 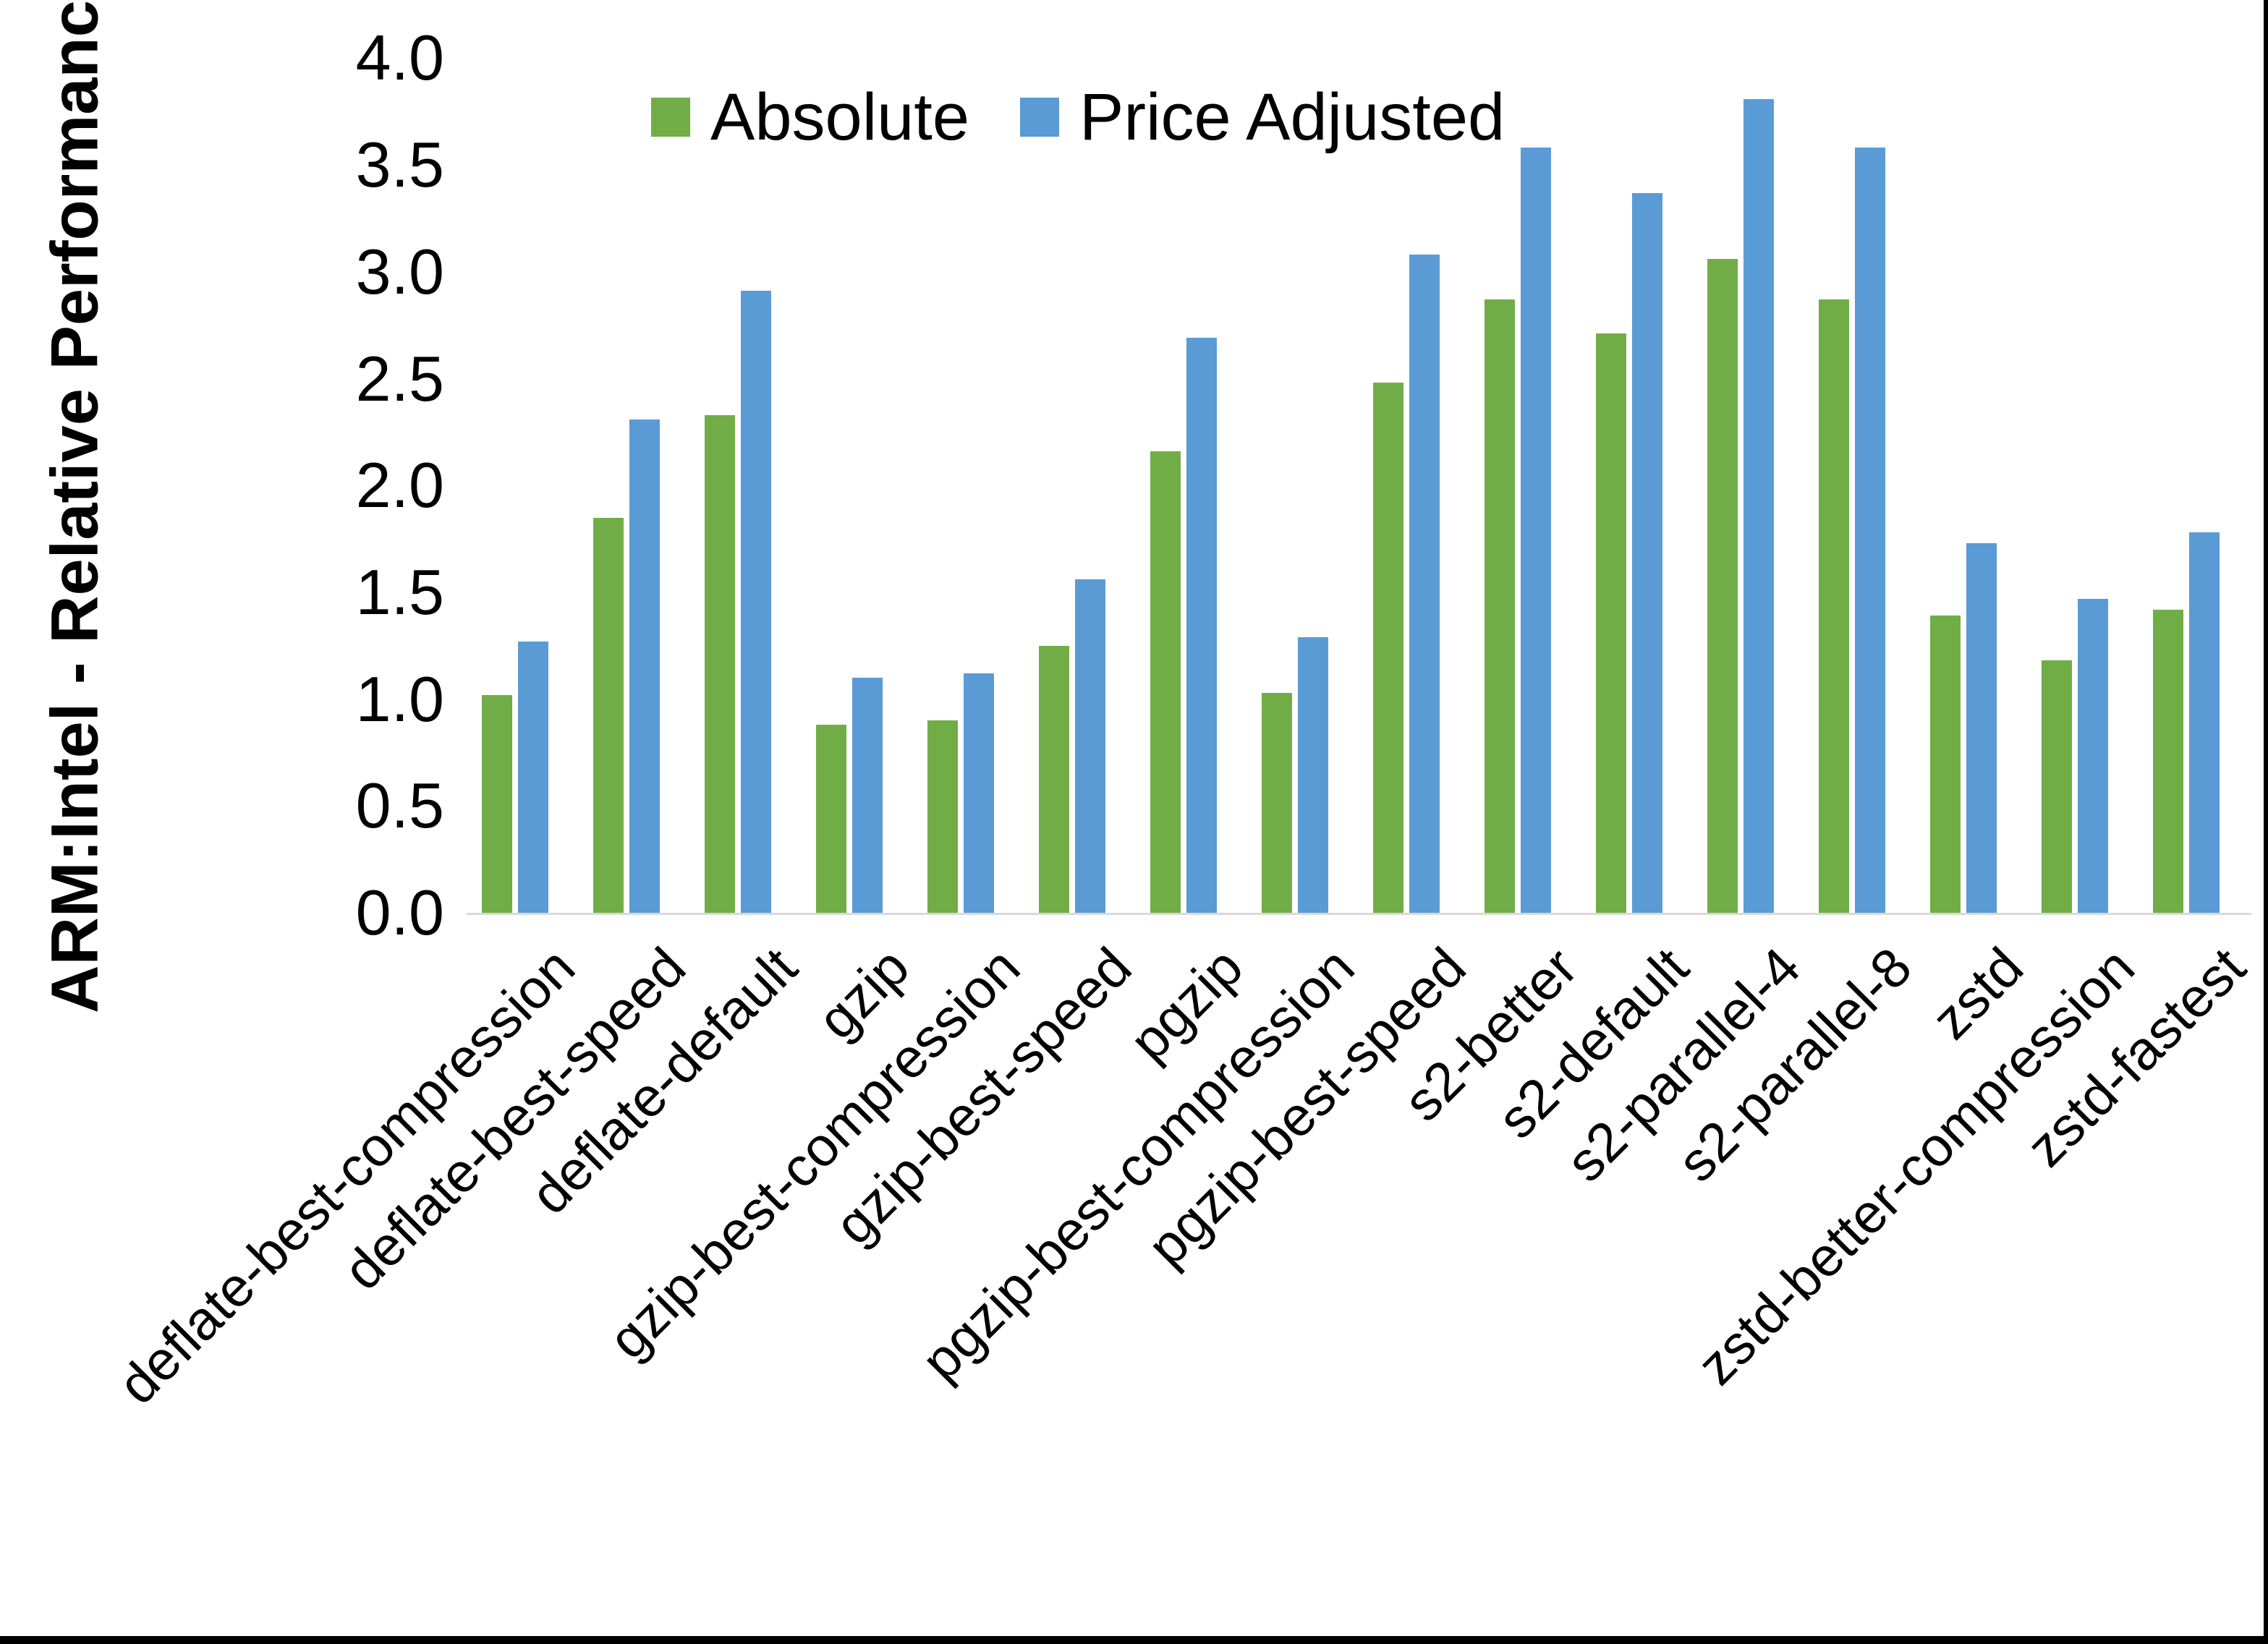 I want to click on bar-s2-parallel-8-price-adjusted, so click(x=1870, y=530).